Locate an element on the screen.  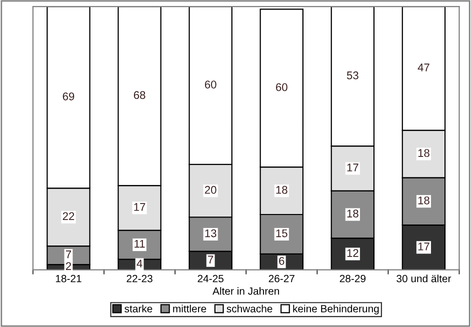
legend-label: schwache is located at coordinates (249, 308).